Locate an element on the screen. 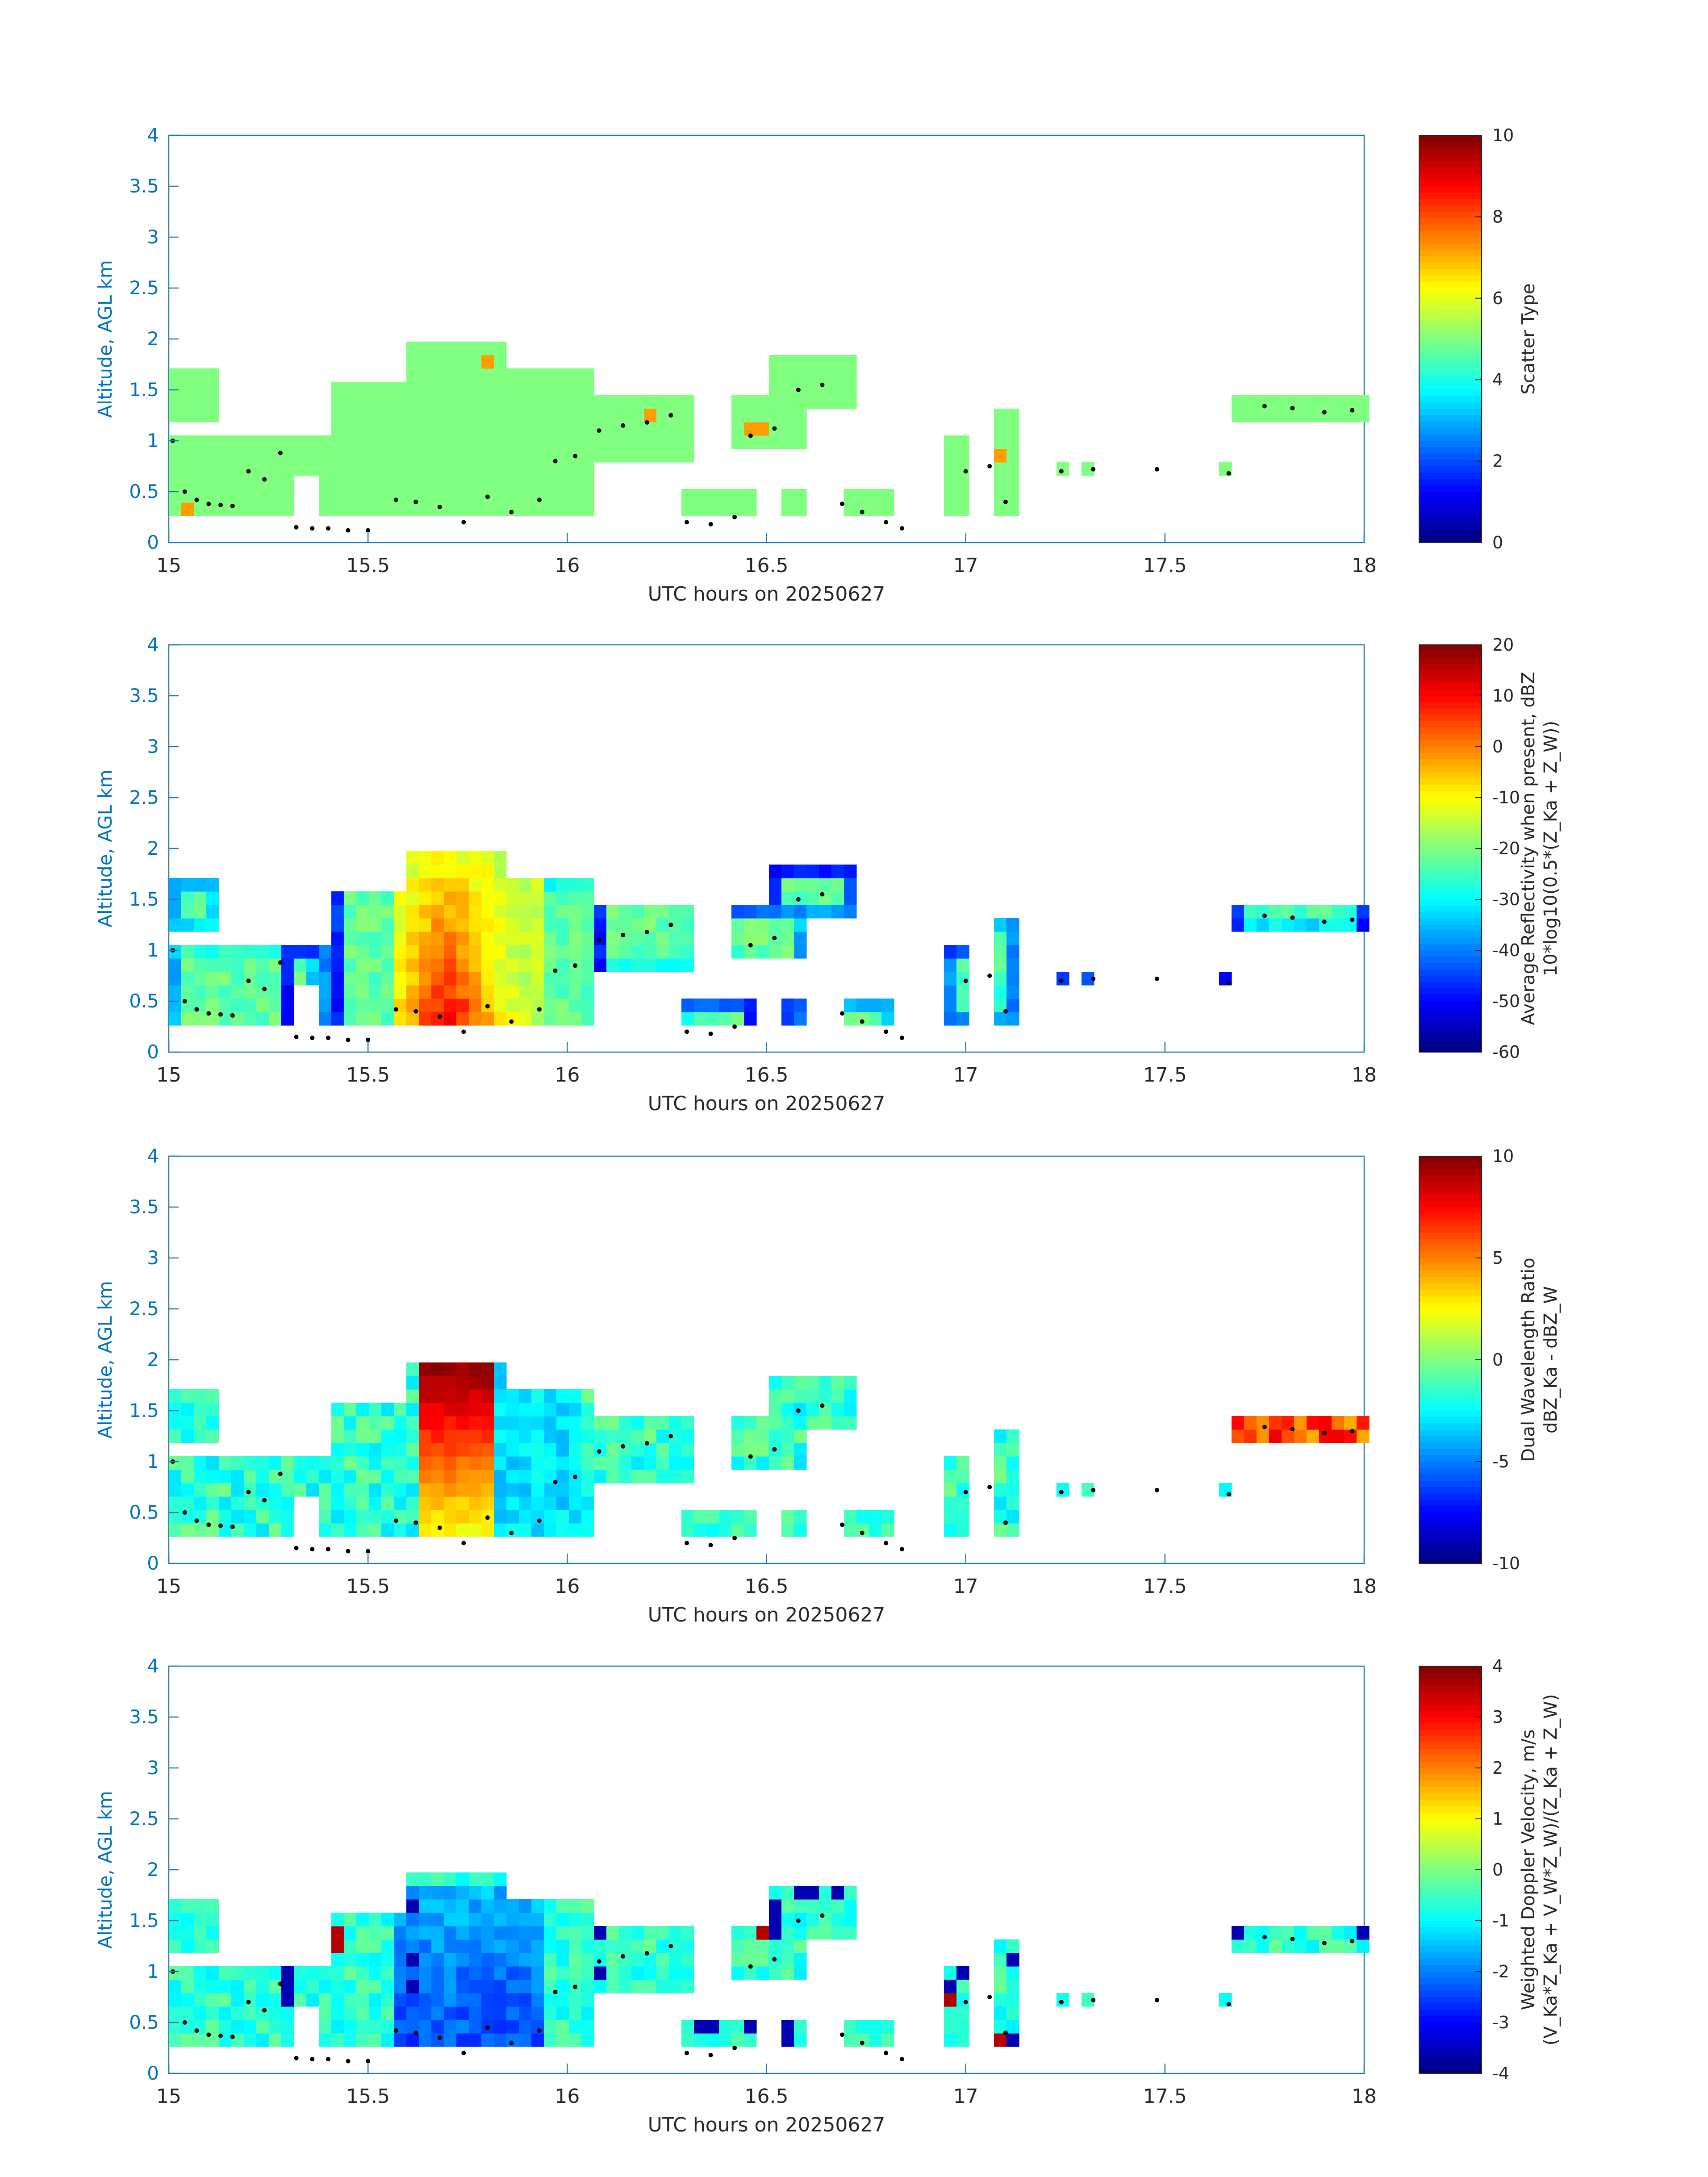  x-tick-label: 15 is located at coordinates (168, 2096).